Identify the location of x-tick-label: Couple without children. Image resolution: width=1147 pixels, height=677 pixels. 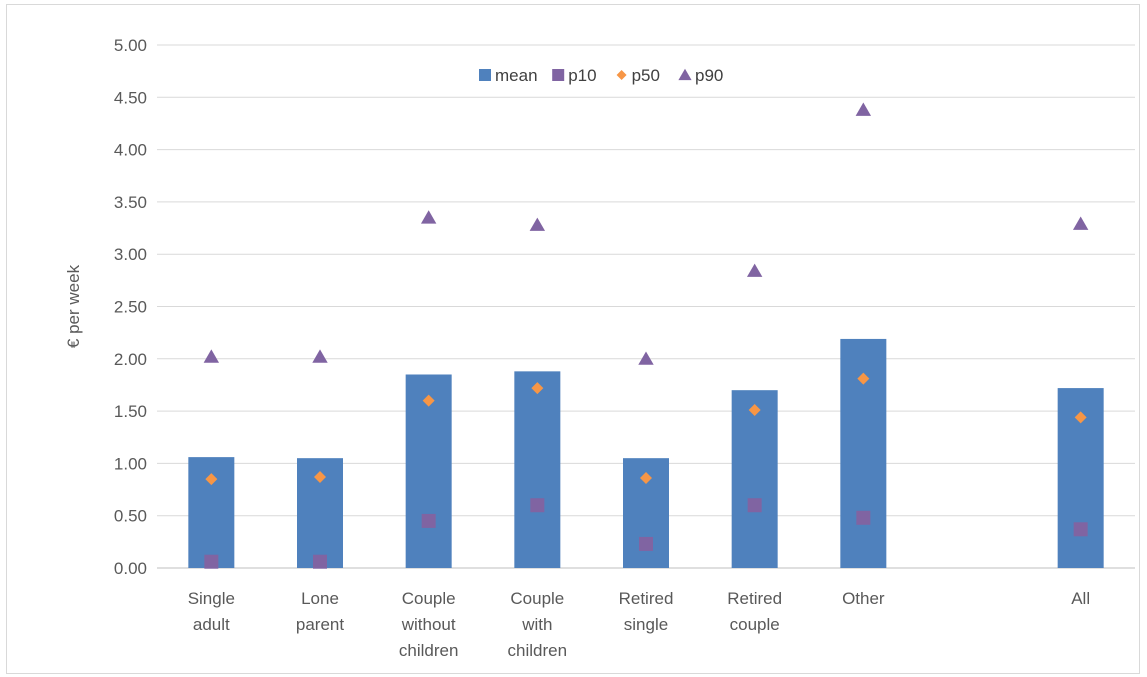
(429, 624).